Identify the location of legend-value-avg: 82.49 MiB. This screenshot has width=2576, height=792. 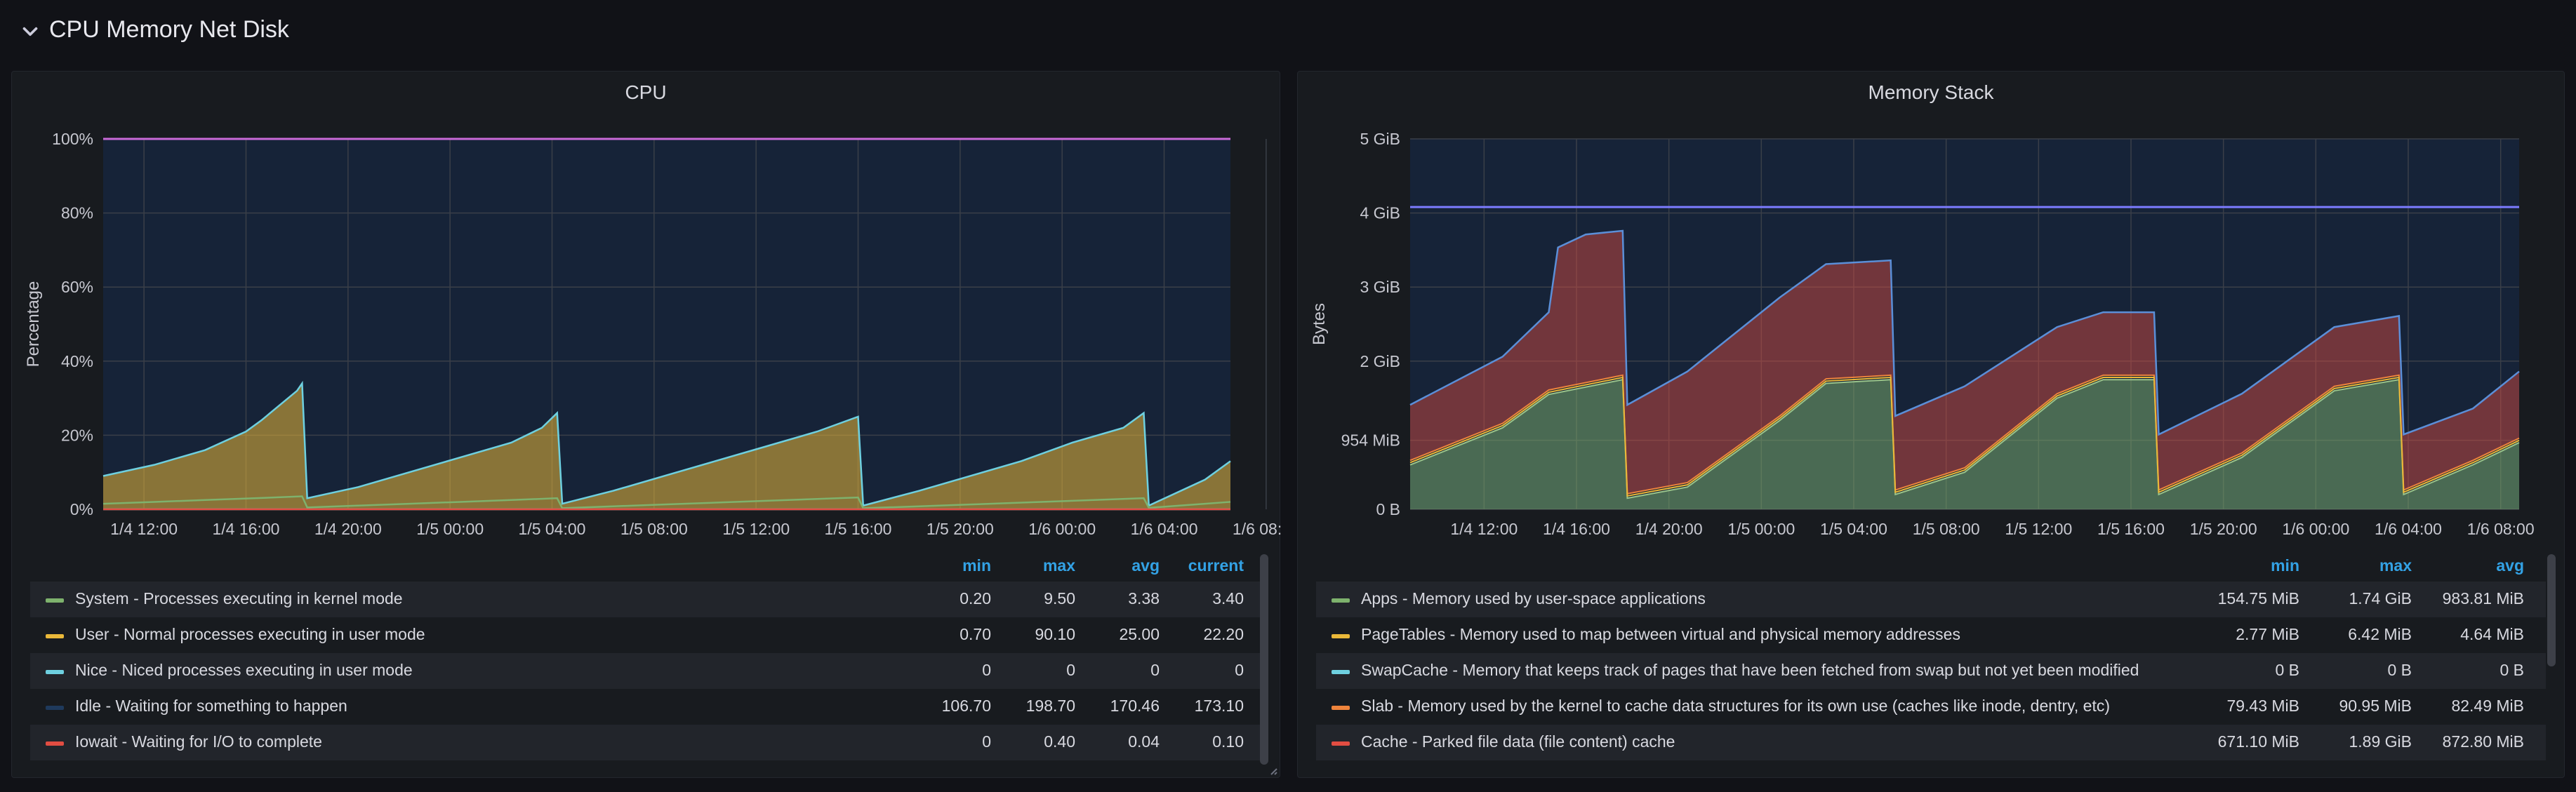
(2488, 706).